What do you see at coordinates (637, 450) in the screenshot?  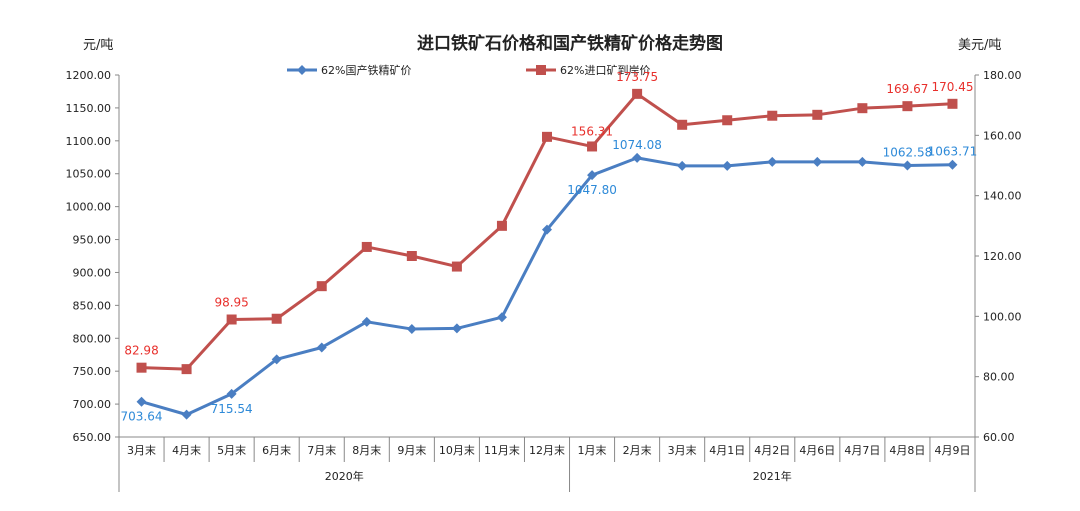 I see `category-label: 2月末` at bounding box center [637, 450].